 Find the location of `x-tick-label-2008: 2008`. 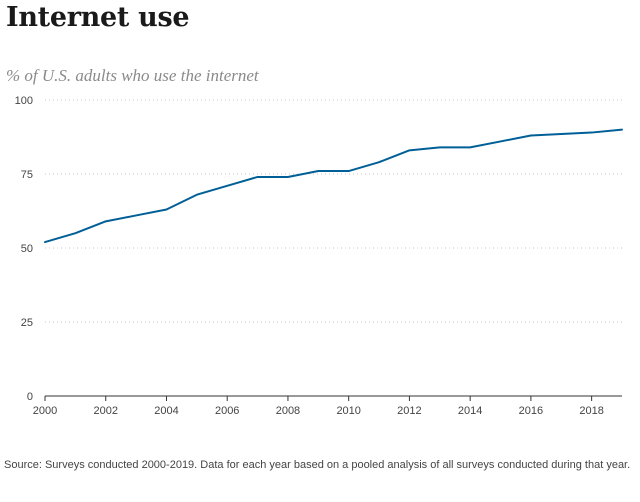

x-tick-label-2008: 2008 is located at coordinates (288, 411).